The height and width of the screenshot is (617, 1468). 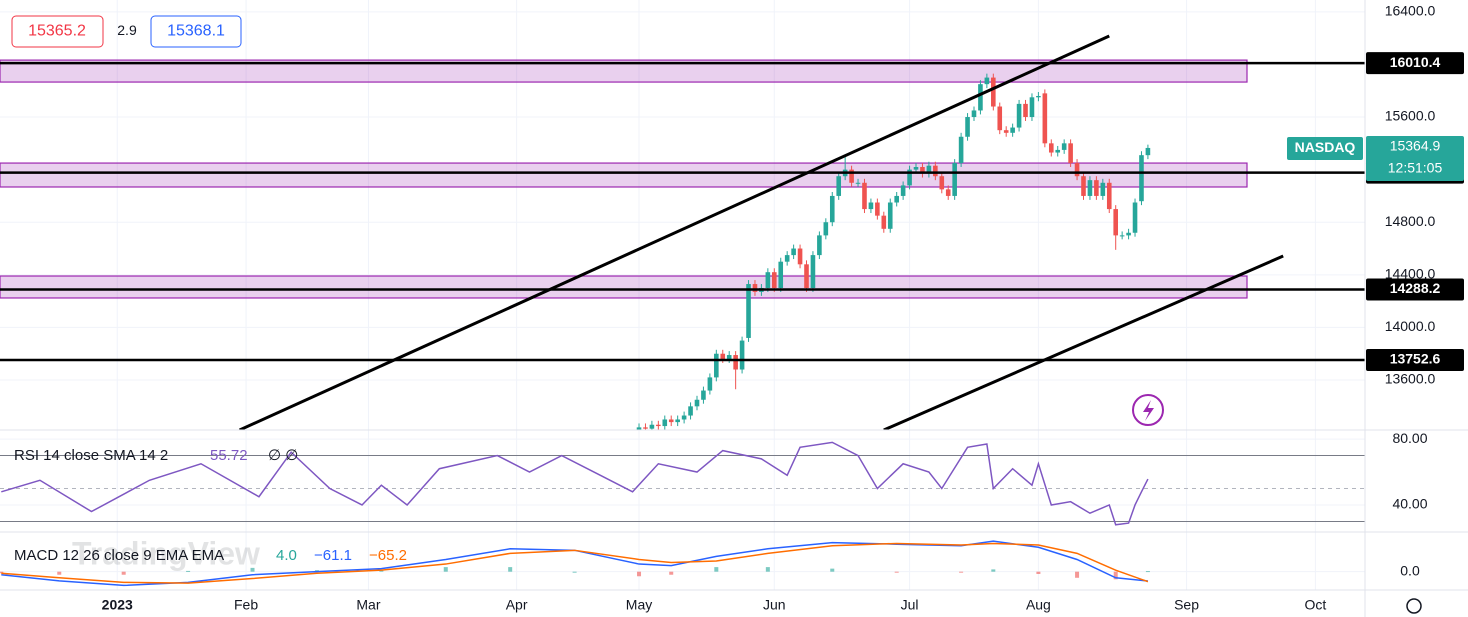 I want to click on last-price-bg, so click(x=1415, y=158).